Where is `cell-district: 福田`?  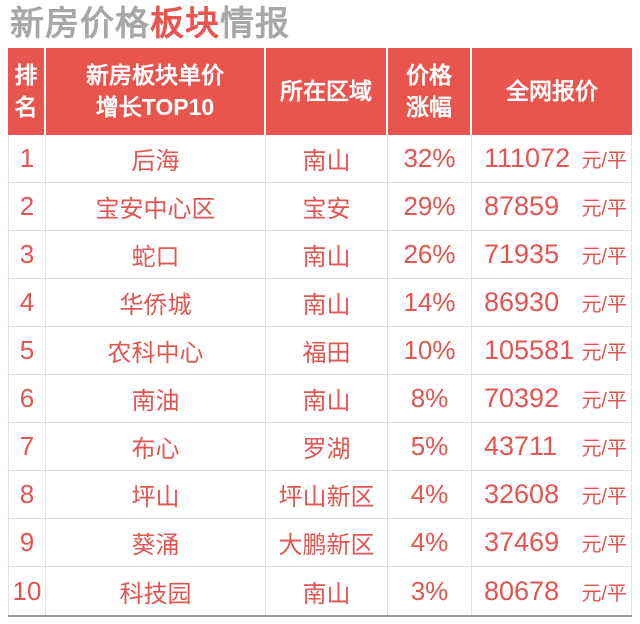
cell-district: 福田 is located at coordinates (327, 350).